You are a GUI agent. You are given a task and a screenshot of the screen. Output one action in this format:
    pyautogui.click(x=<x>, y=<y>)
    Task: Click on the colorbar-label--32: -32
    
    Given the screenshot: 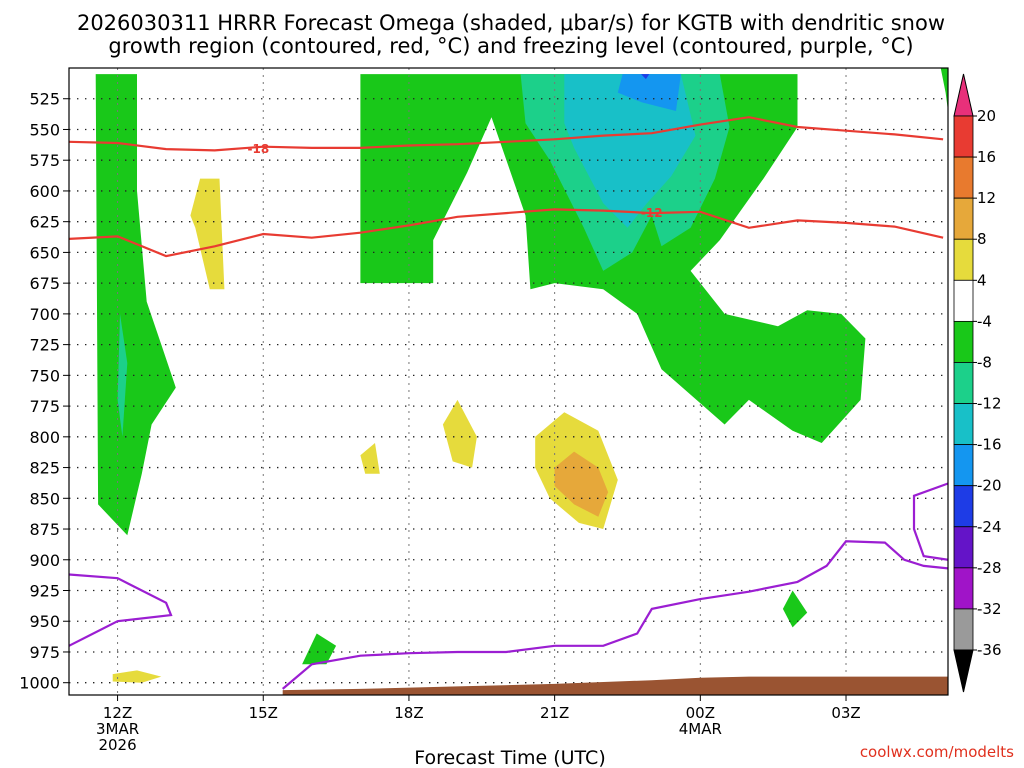 What is the action you would take?
    pyautogui.click(x=989, y=609)
    